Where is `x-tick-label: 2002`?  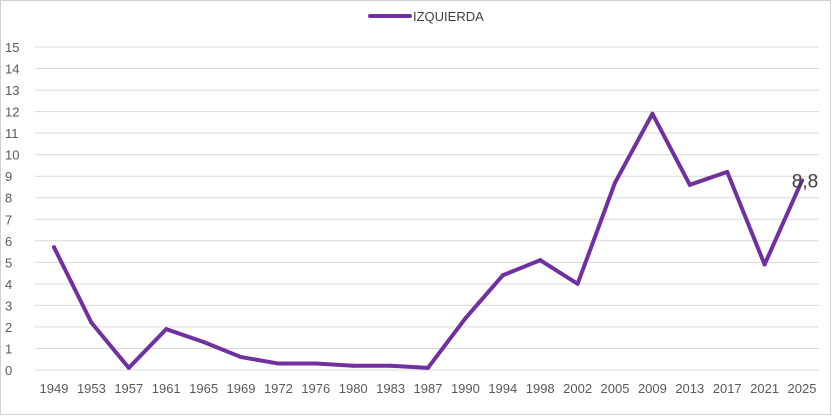
x-tick-label: 2002 is located at coordinates (577, 388).